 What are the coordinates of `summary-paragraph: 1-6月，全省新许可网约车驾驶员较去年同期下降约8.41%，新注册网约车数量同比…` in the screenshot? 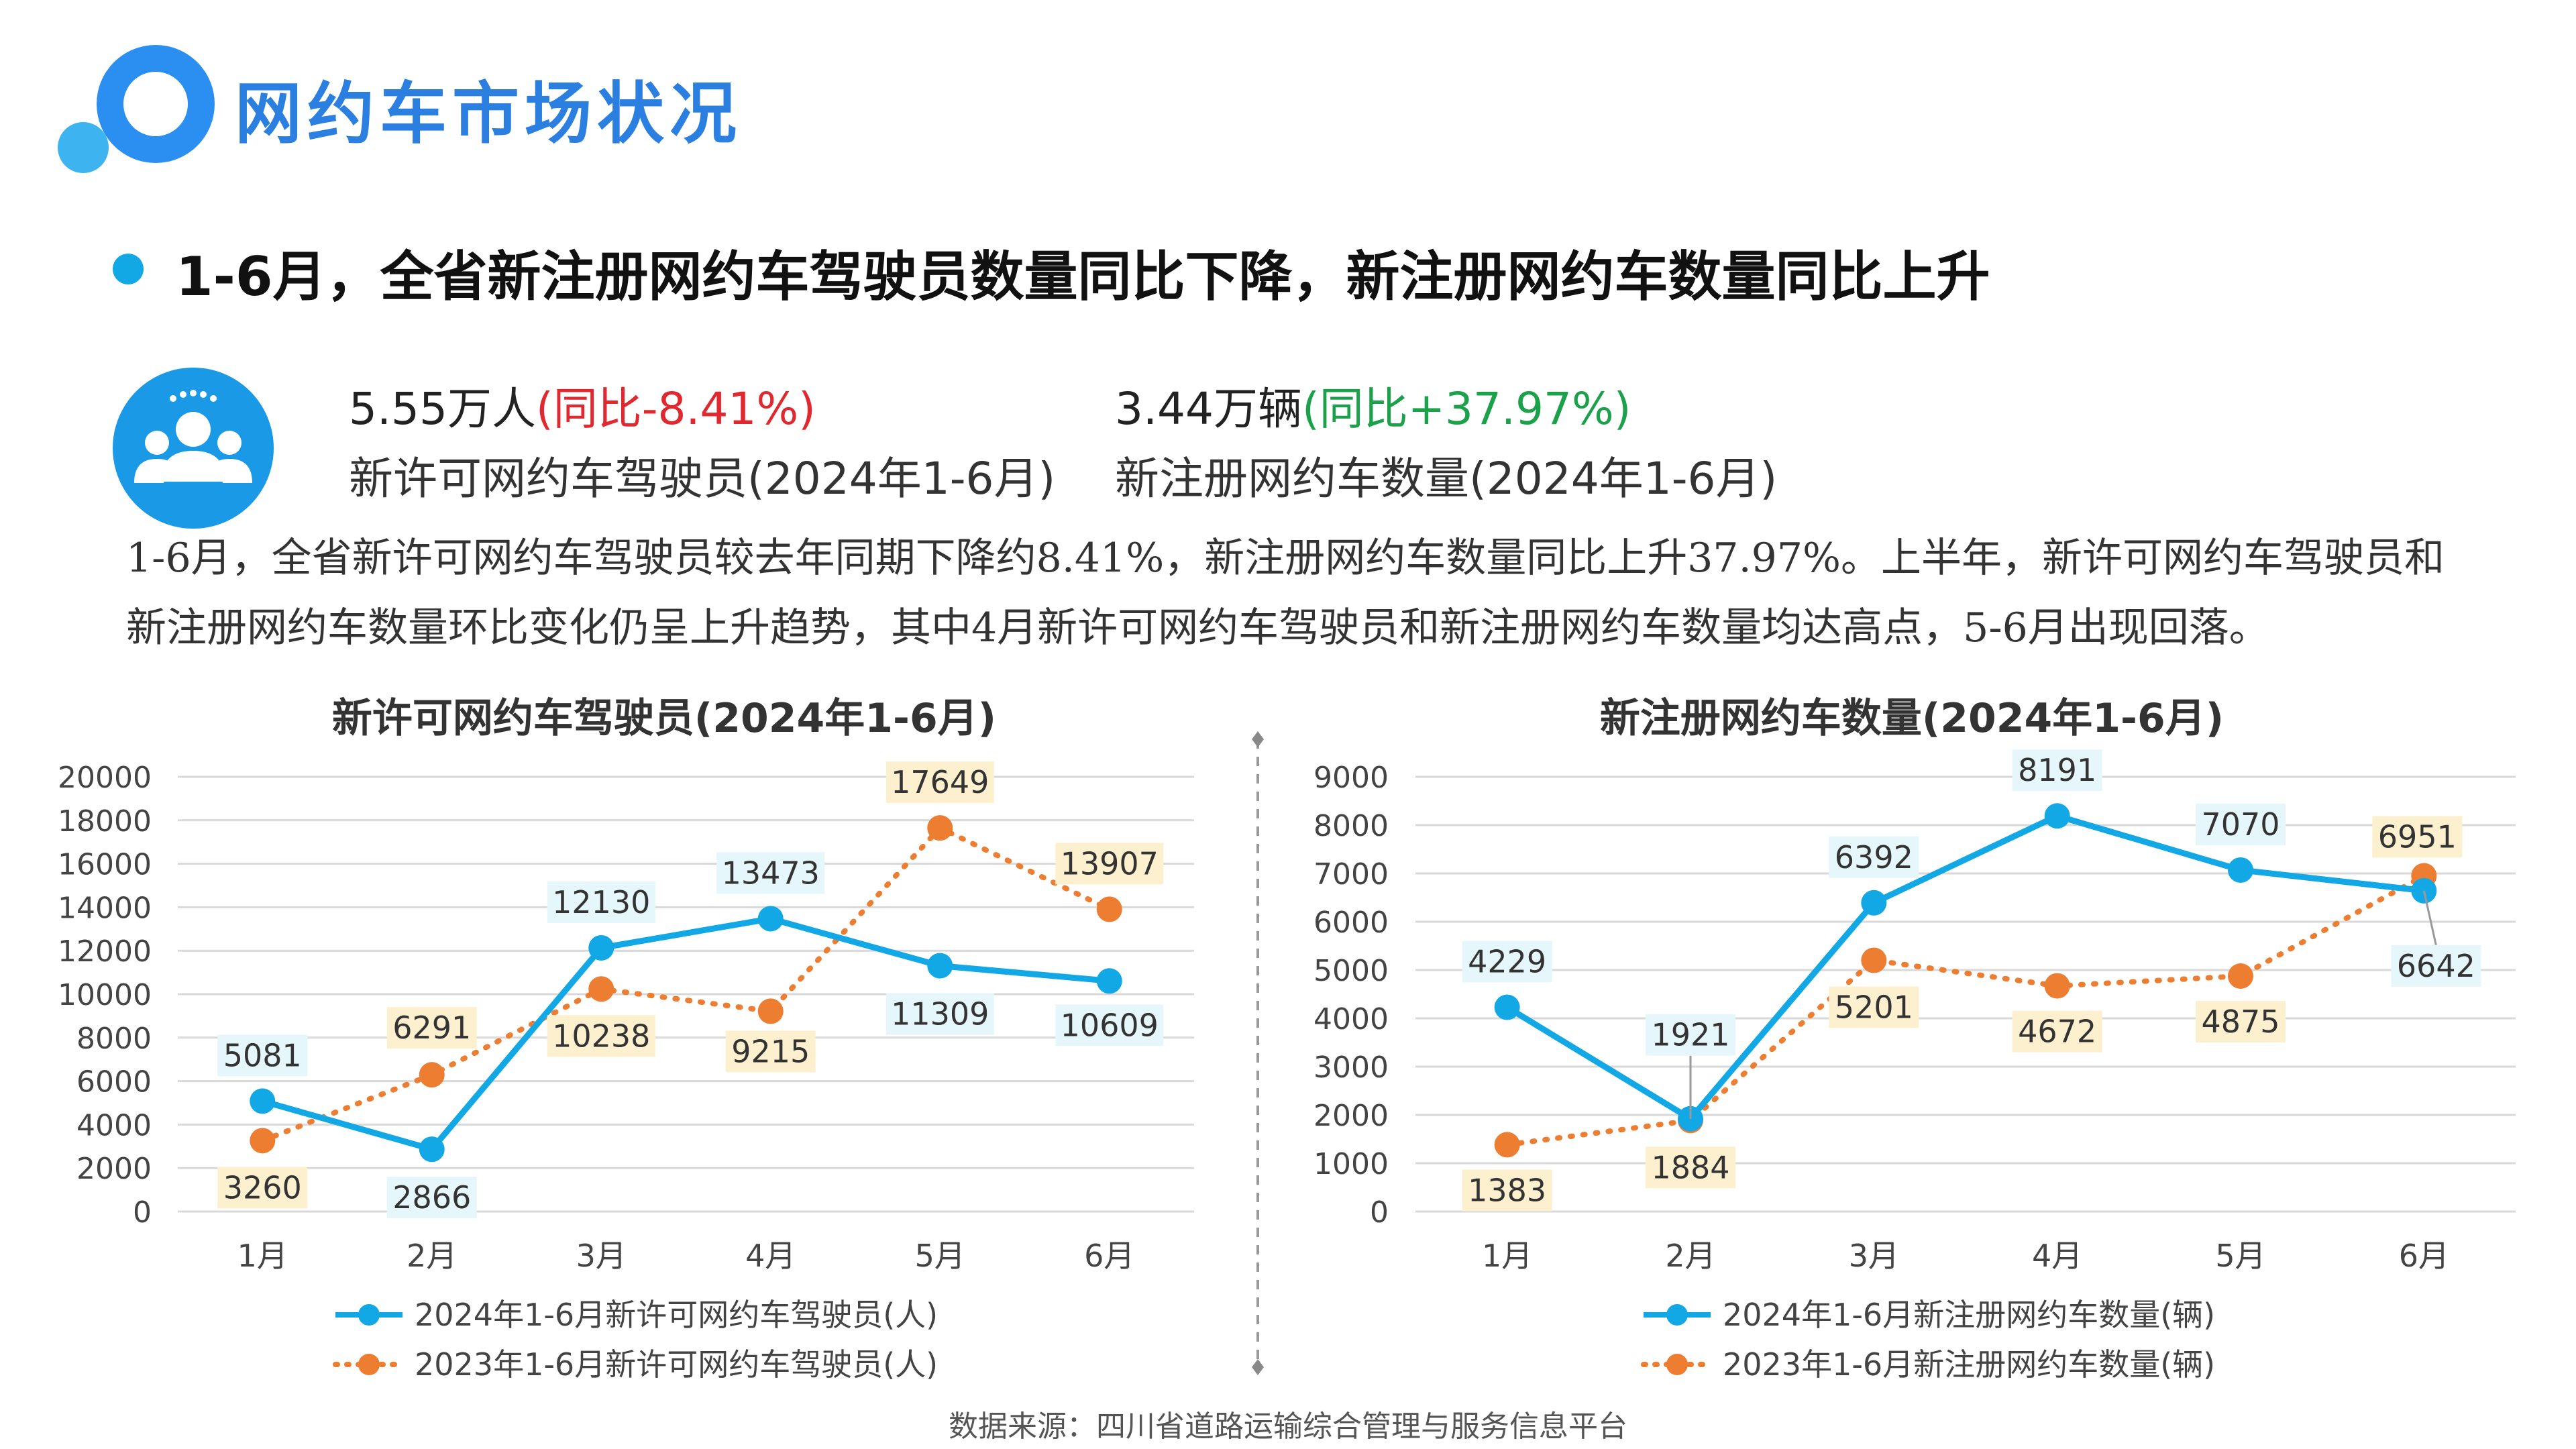 It's located at (1285, 593).